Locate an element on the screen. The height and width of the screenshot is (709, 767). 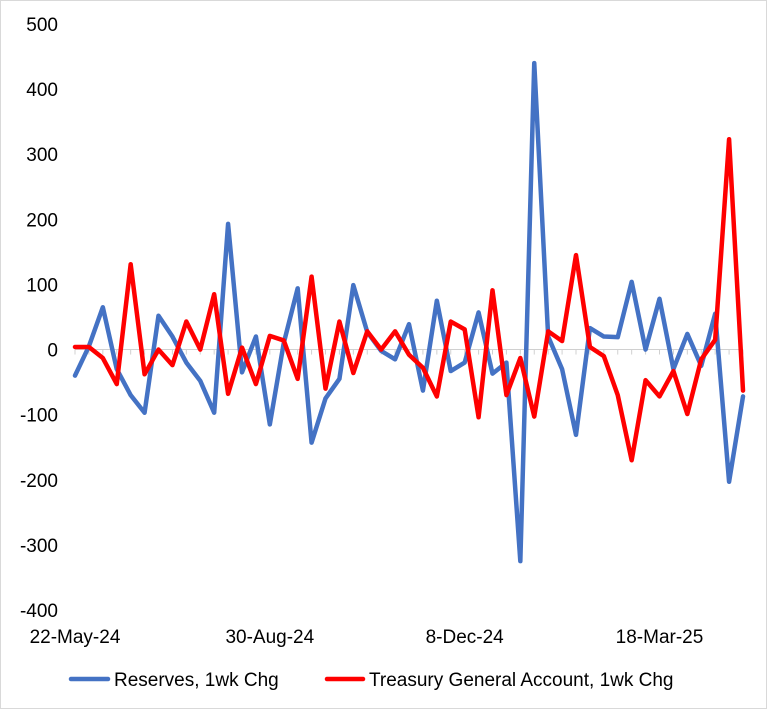
y-tick-label: 400 is located at coordinates (42, 90).